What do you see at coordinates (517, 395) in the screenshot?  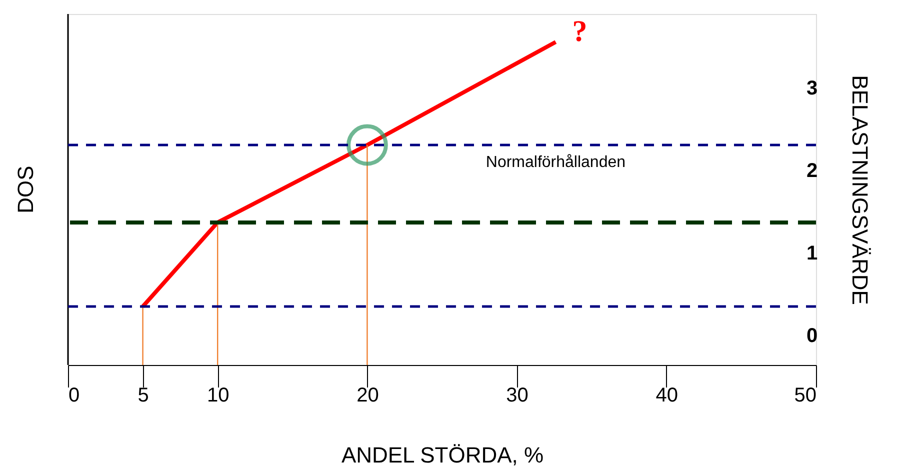 I see `x-tick-label: 30` at bounding box center [517, 395].